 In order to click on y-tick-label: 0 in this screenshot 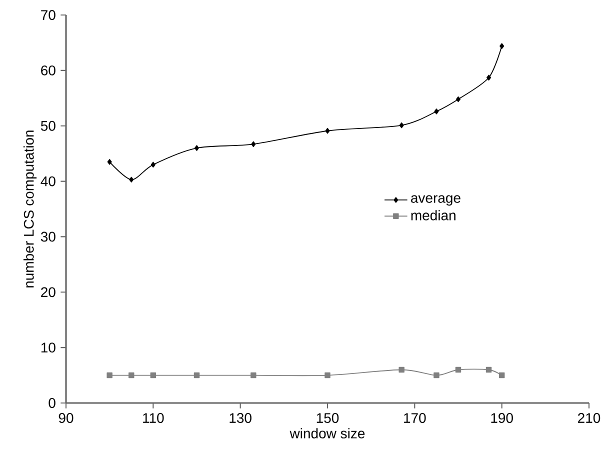, I will do `click(52, 403)`.